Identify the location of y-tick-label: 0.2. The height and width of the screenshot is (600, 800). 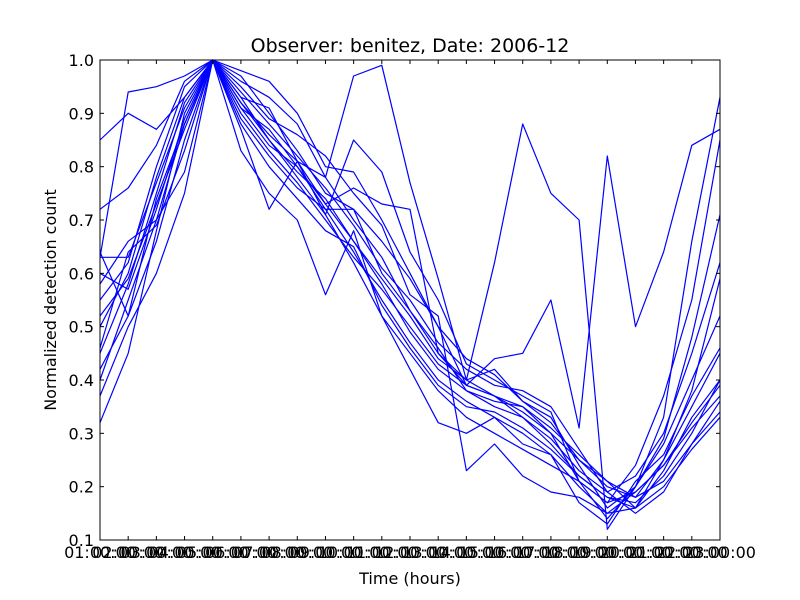
(81, 487).